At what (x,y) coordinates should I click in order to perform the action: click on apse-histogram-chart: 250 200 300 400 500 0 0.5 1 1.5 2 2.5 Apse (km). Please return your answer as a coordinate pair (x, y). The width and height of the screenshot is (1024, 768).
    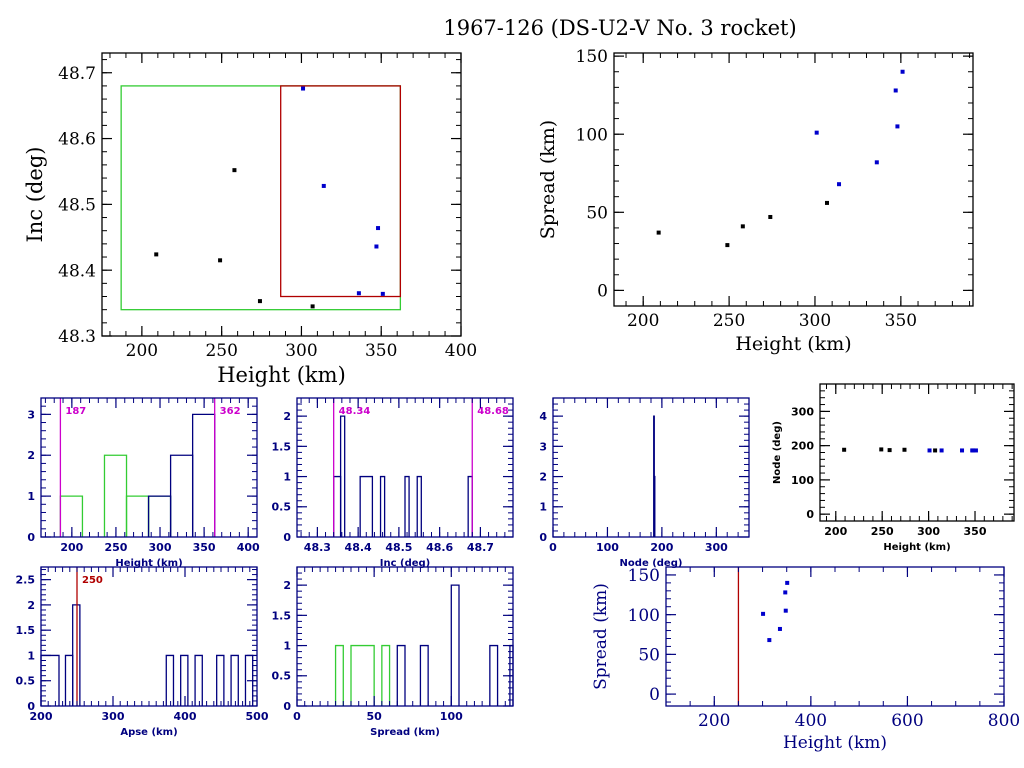
    Looking at the image, I should click on (142, 652).